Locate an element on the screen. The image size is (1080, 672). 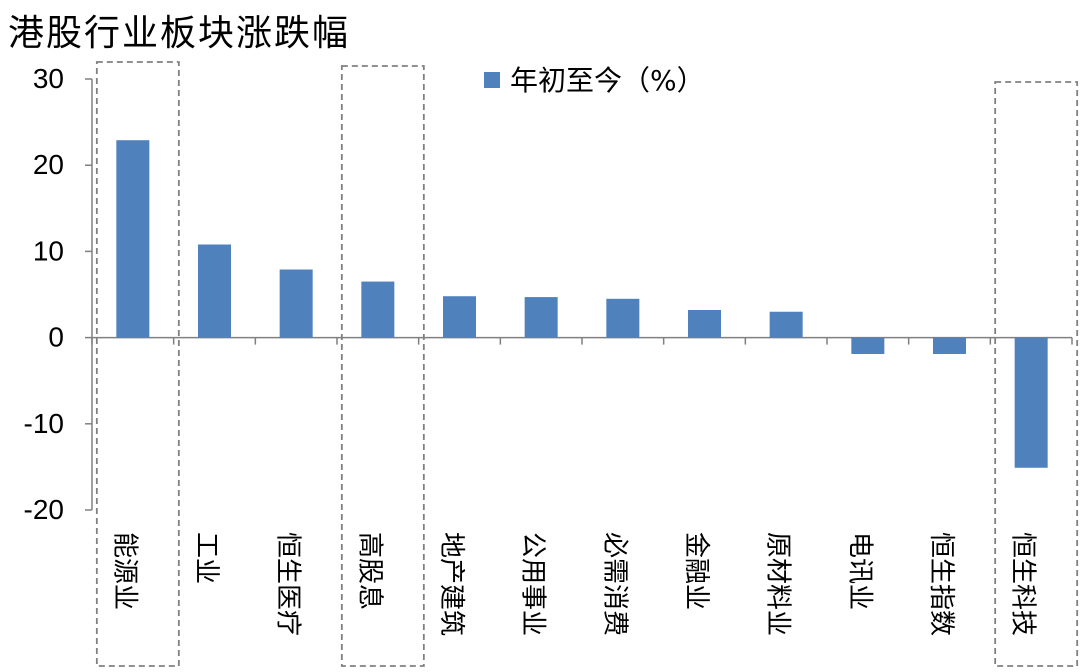
bar-恒生科技 is located at coordinates (1031, 402).